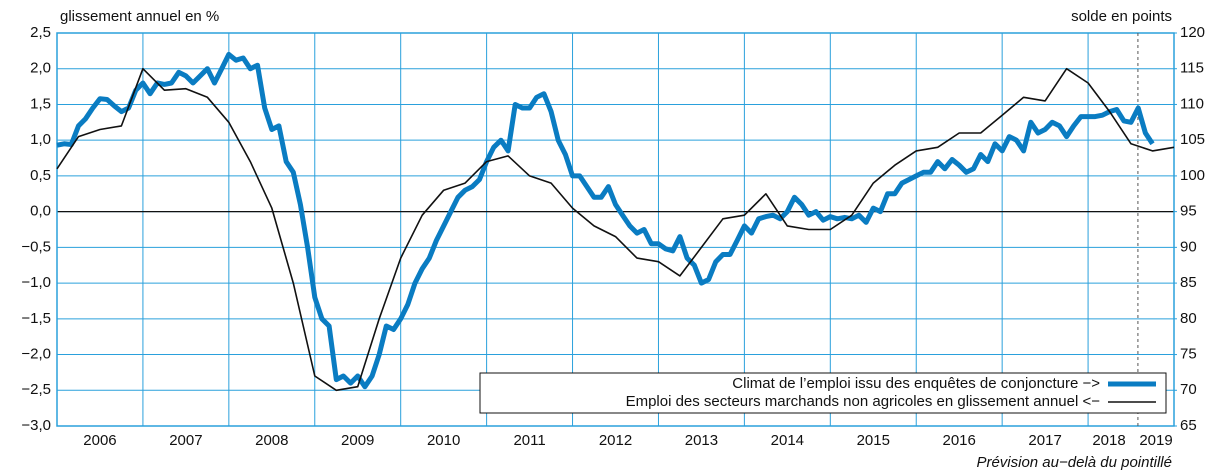  What do you see at coordinates (36, 425) in the screenshot?
I see `y-tick-label: −3,0` at bounding box center [36, 425].